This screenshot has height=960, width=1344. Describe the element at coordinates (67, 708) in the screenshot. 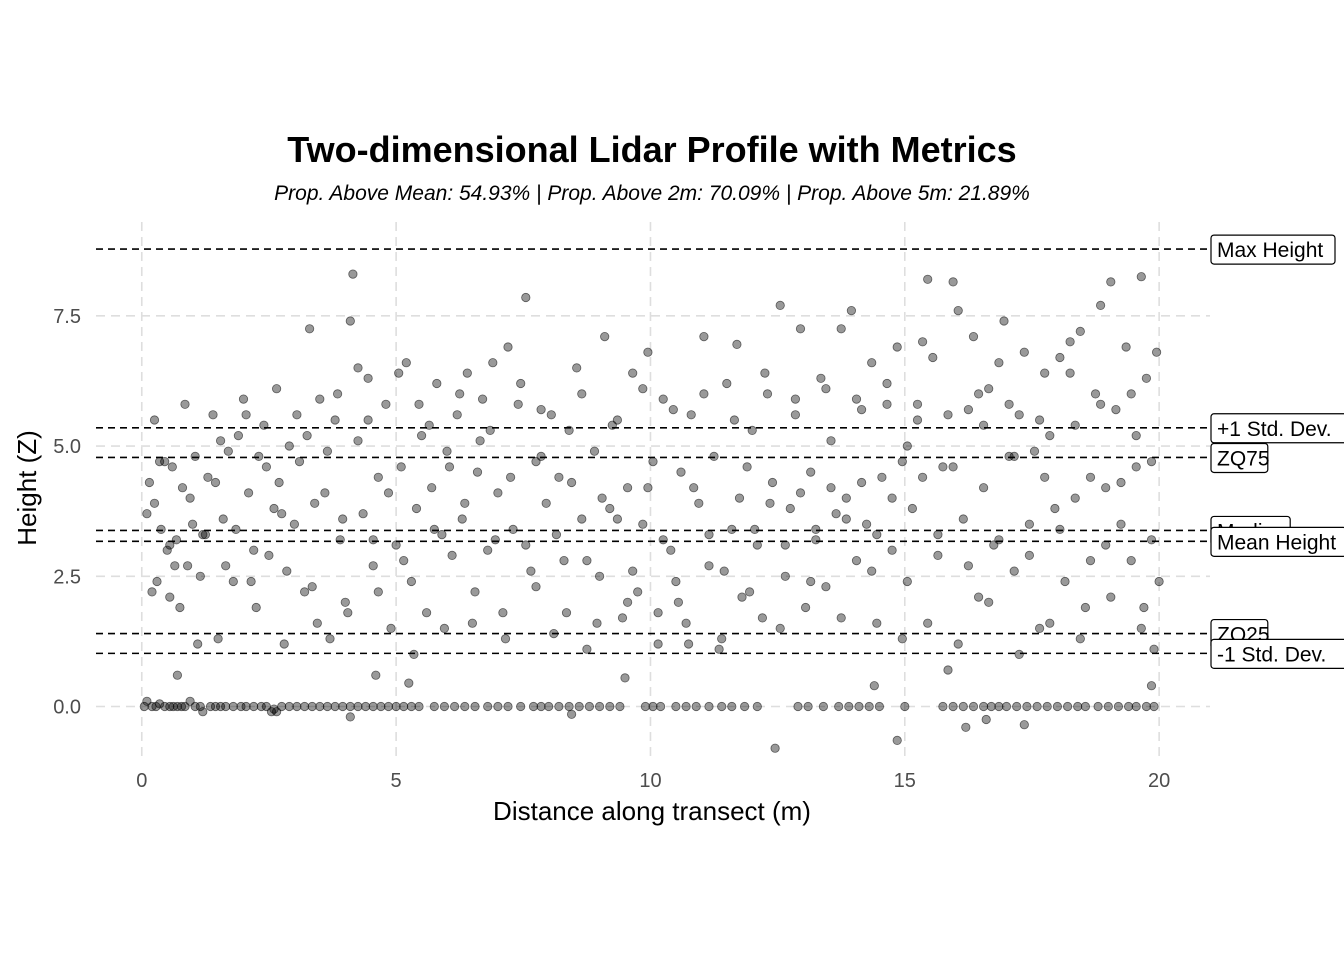

I see `y-tick-label: 0.0` at that location.